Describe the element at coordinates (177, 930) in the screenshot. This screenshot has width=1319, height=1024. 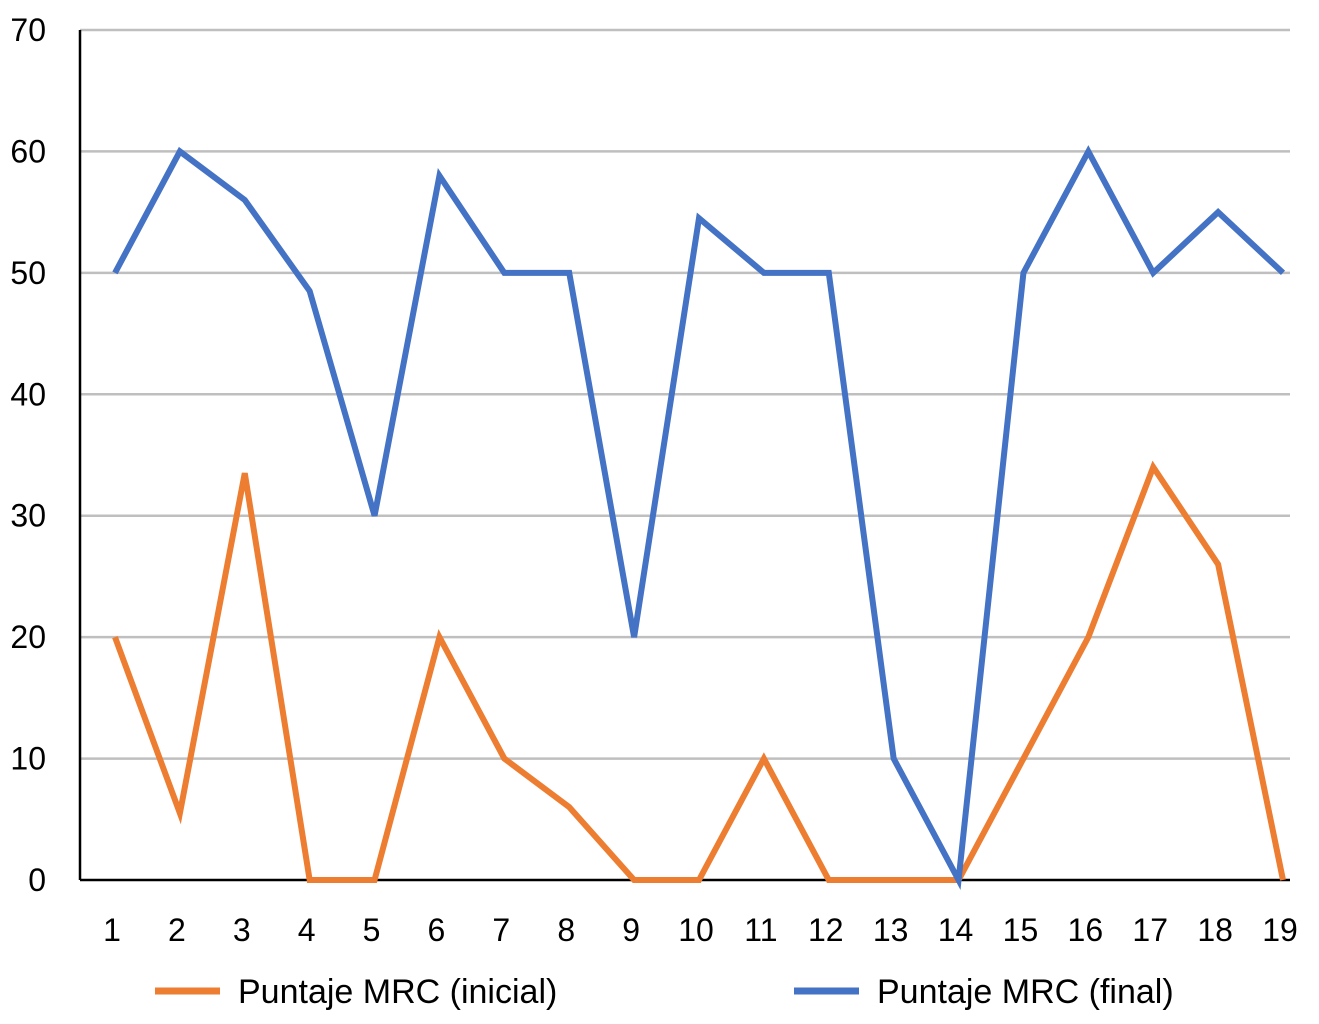
I see `x-tick-label: 2` at that location.